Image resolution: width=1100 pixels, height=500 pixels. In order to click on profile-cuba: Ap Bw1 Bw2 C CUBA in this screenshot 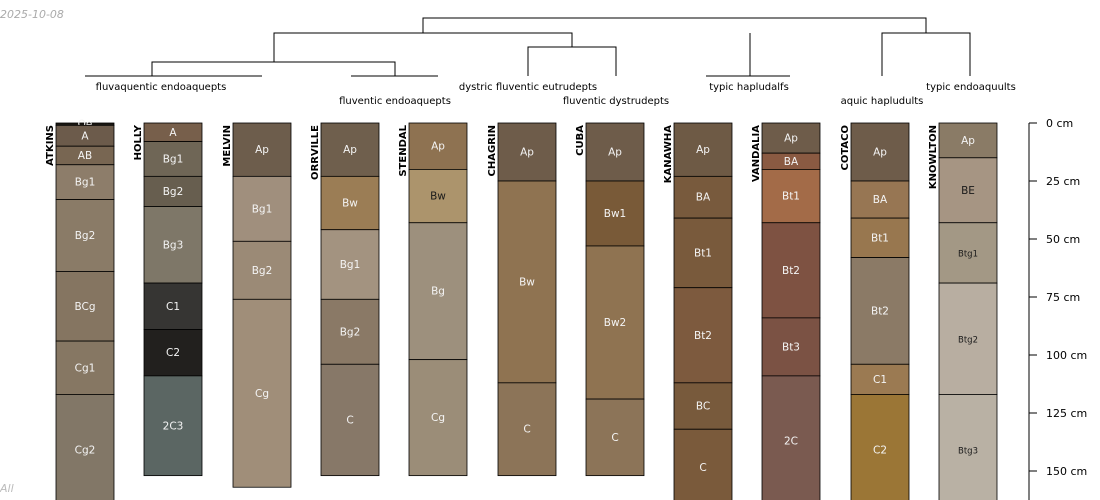, I will do `click(610, 299)`.